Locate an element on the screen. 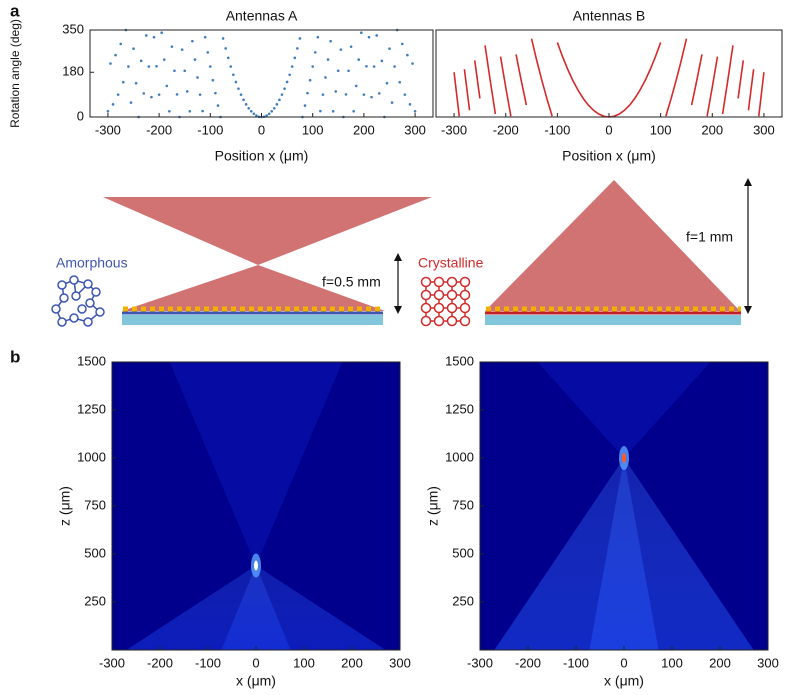 This screenshot has width=794, height=695. diagram-left is located at coordinates (241, 262).